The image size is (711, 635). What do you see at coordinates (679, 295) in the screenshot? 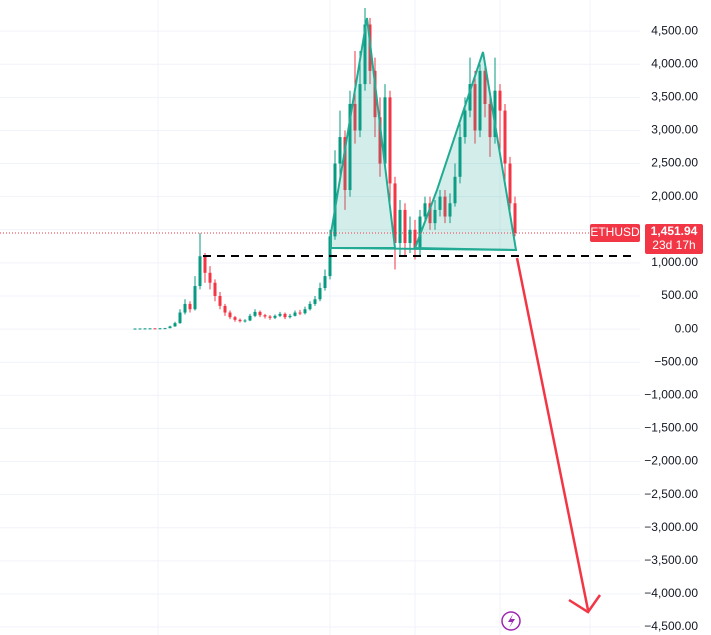
I see `y-tick-label: 500.00` at bounding box center [679, 295].